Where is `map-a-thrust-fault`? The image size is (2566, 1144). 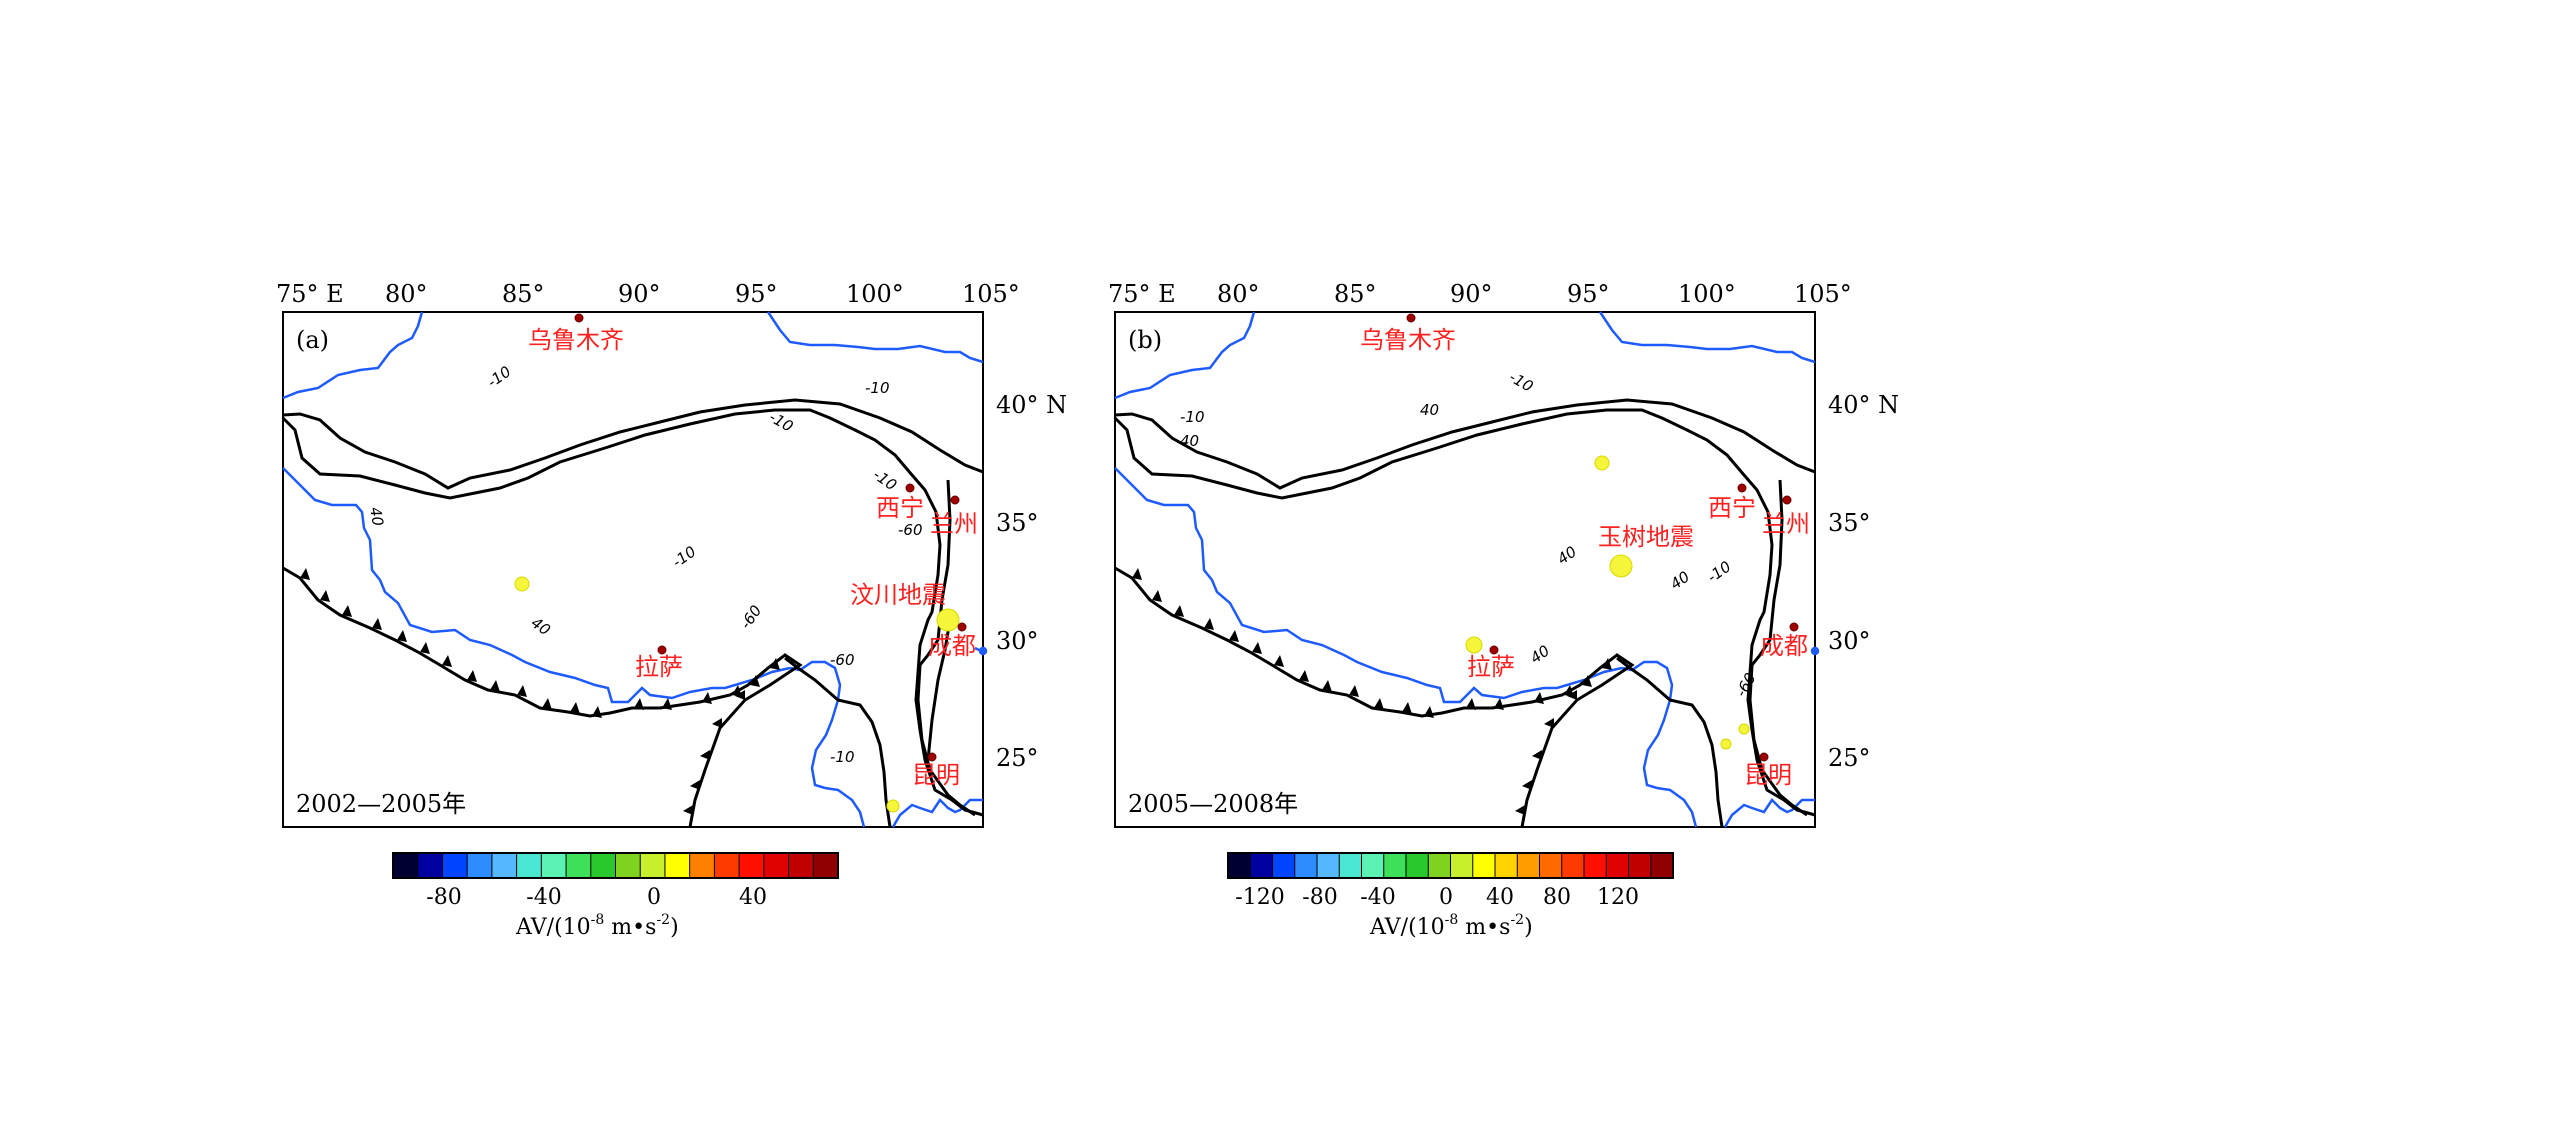 map-a-thrust-fault is located at coordinates (542, 697).